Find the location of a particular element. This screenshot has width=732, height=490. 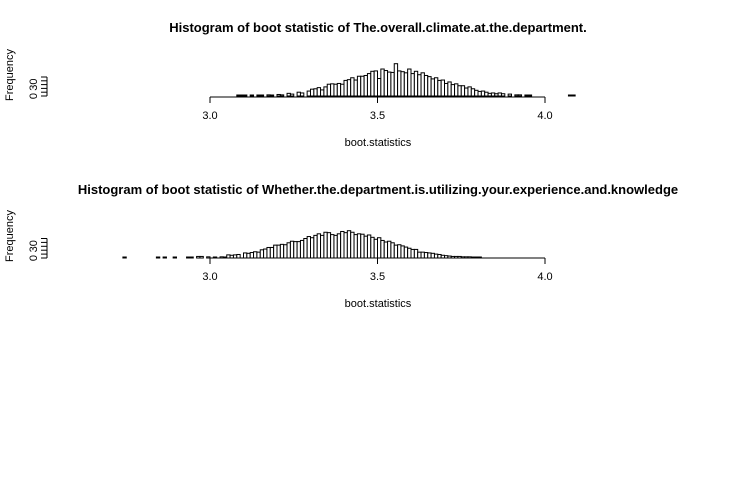

y-tick-label: 30 is located at coordinates (34, 84).